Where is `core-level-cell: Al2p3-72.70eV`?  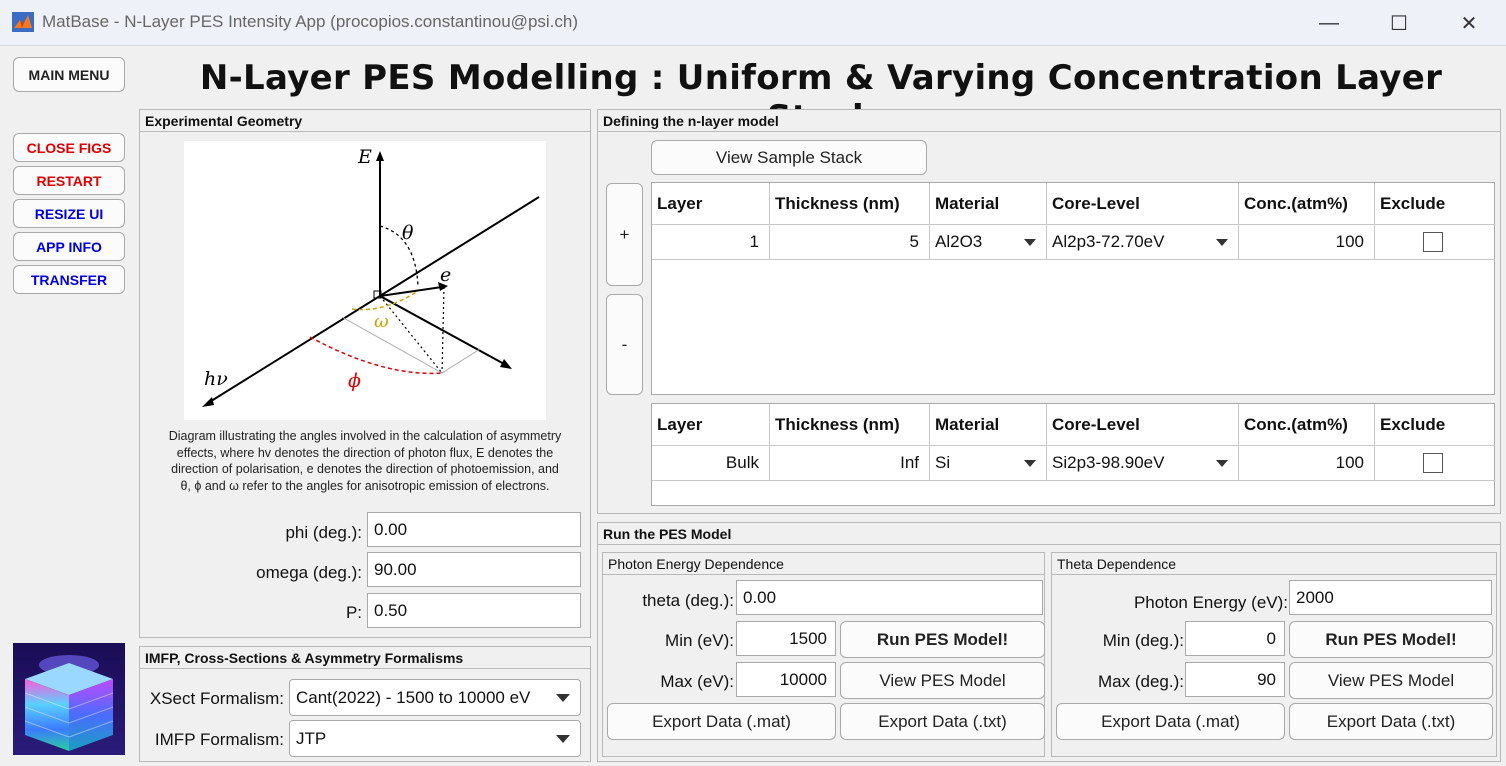 core-level-cell: Al2p3-72.70eV is located at coordinates (1143, 242).